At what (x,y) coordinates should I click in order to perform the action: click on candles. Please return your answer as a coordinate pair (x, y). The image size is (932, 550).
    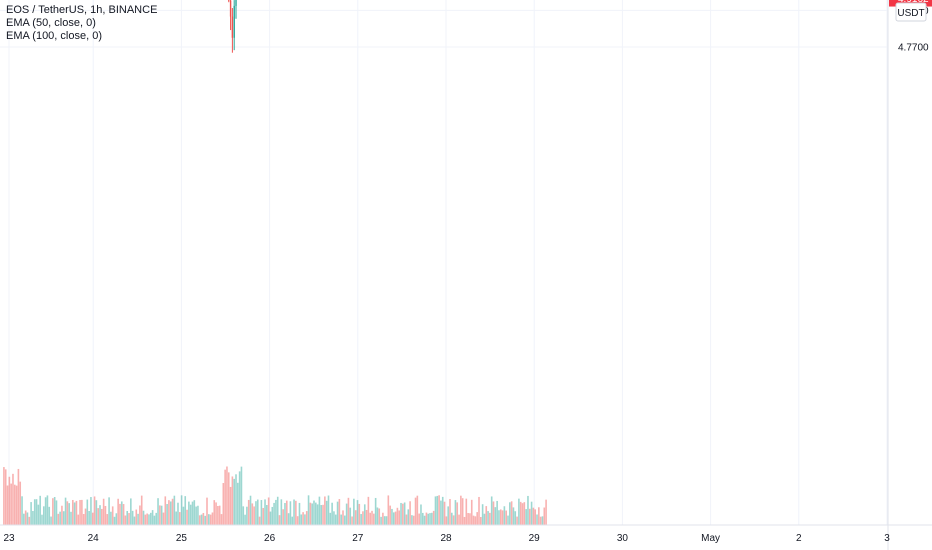
    Looking at the image, I should click on (232, 26).